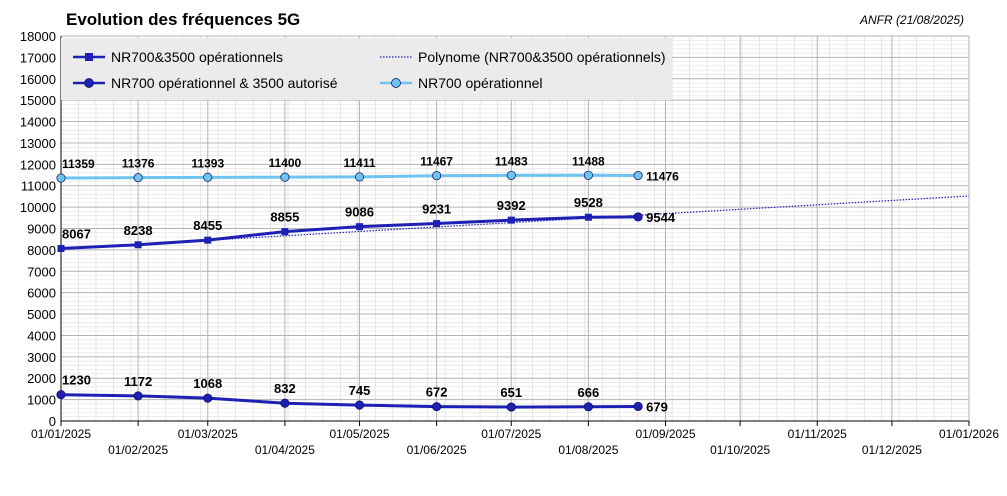 The width and height of the screenshot is (1007, 496). Describe the element at coordinates (359, 434) in the screenshot. I see `x-tick-label: 01/05/2025` at that location.